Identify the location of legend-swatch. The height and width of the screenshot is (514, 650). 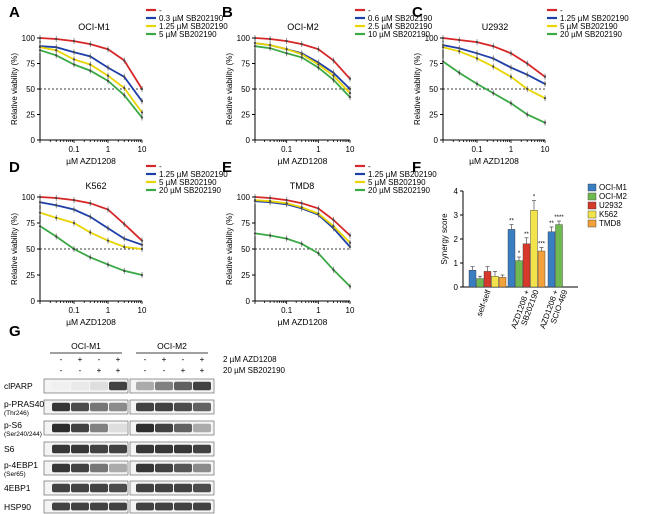
(592, 205).